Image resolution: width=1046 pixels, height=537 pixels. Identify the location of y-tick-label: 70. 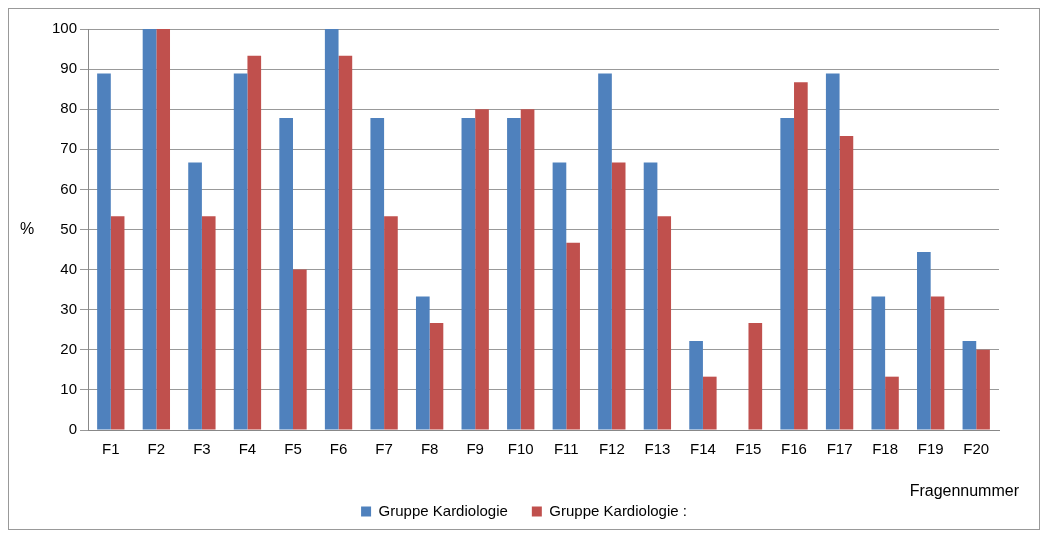
(69, 148).